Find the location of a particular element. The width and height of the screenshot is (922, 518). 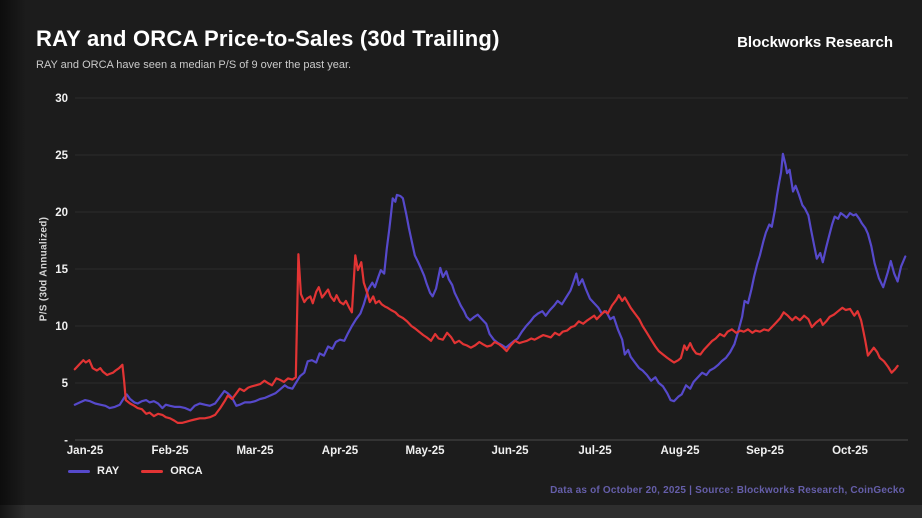

x-tick-label-Jun-25: Jun-25 is located at coordinates (510, 451).